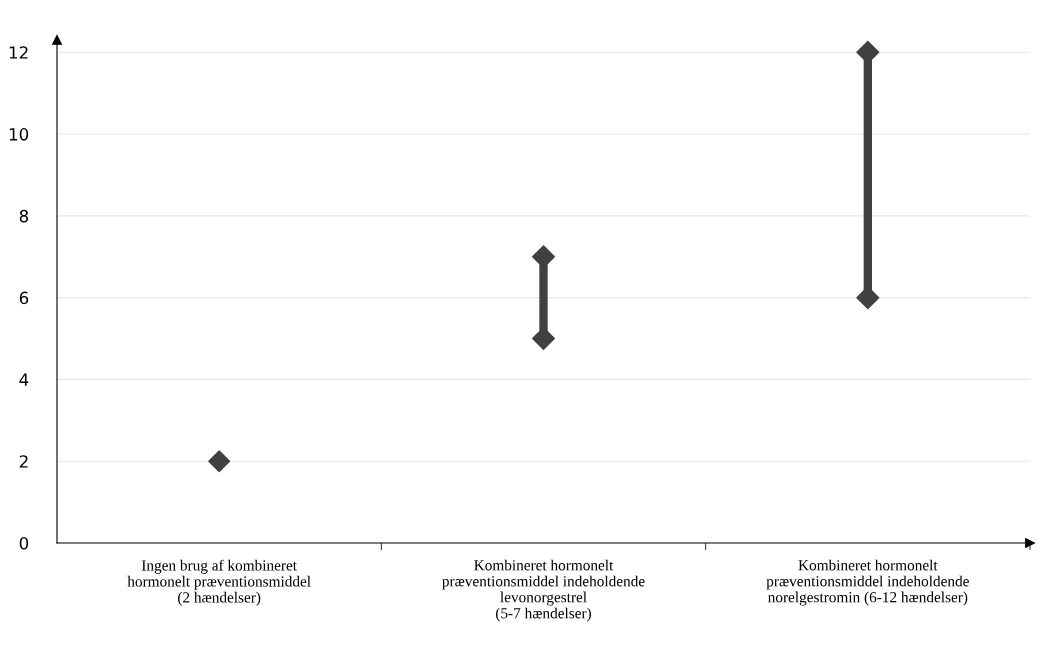 The width and height of the screenshot is (1038, 648). What do you see at coordinates (18, 52) in the screenshot?
I see `y-tick-label: 12` at bounding box center [18, 52].